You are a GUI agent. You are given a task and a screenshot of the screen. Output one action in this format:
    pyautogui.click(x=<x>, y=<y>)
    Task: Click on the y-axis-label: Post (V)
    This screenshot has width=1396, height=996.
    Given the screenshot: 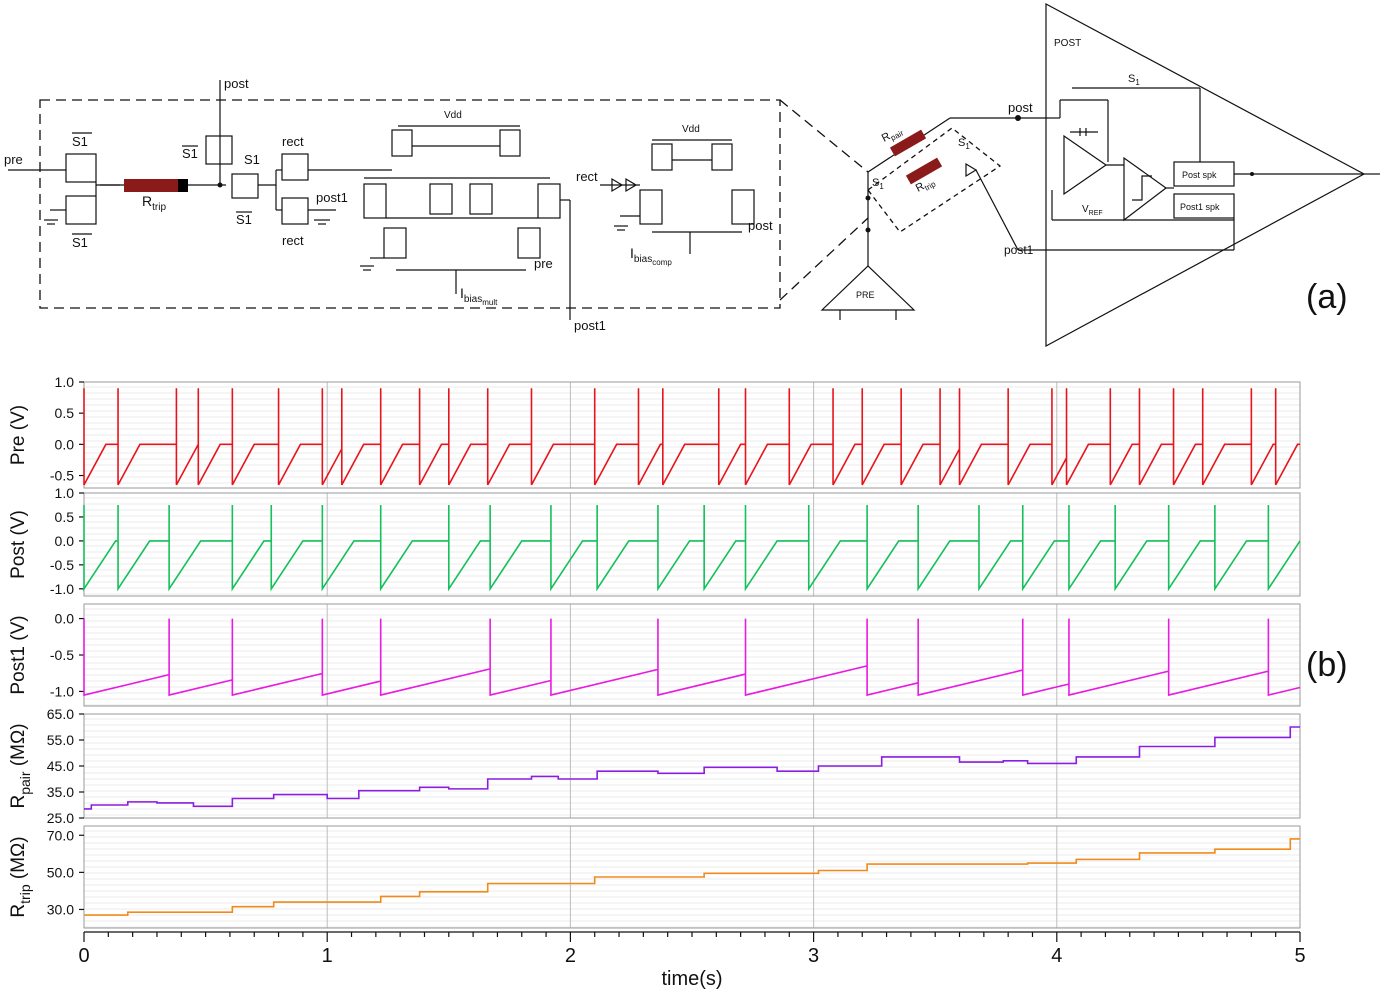 What is the action you would take?
    pyautogui.click(x=18, y=544)
    